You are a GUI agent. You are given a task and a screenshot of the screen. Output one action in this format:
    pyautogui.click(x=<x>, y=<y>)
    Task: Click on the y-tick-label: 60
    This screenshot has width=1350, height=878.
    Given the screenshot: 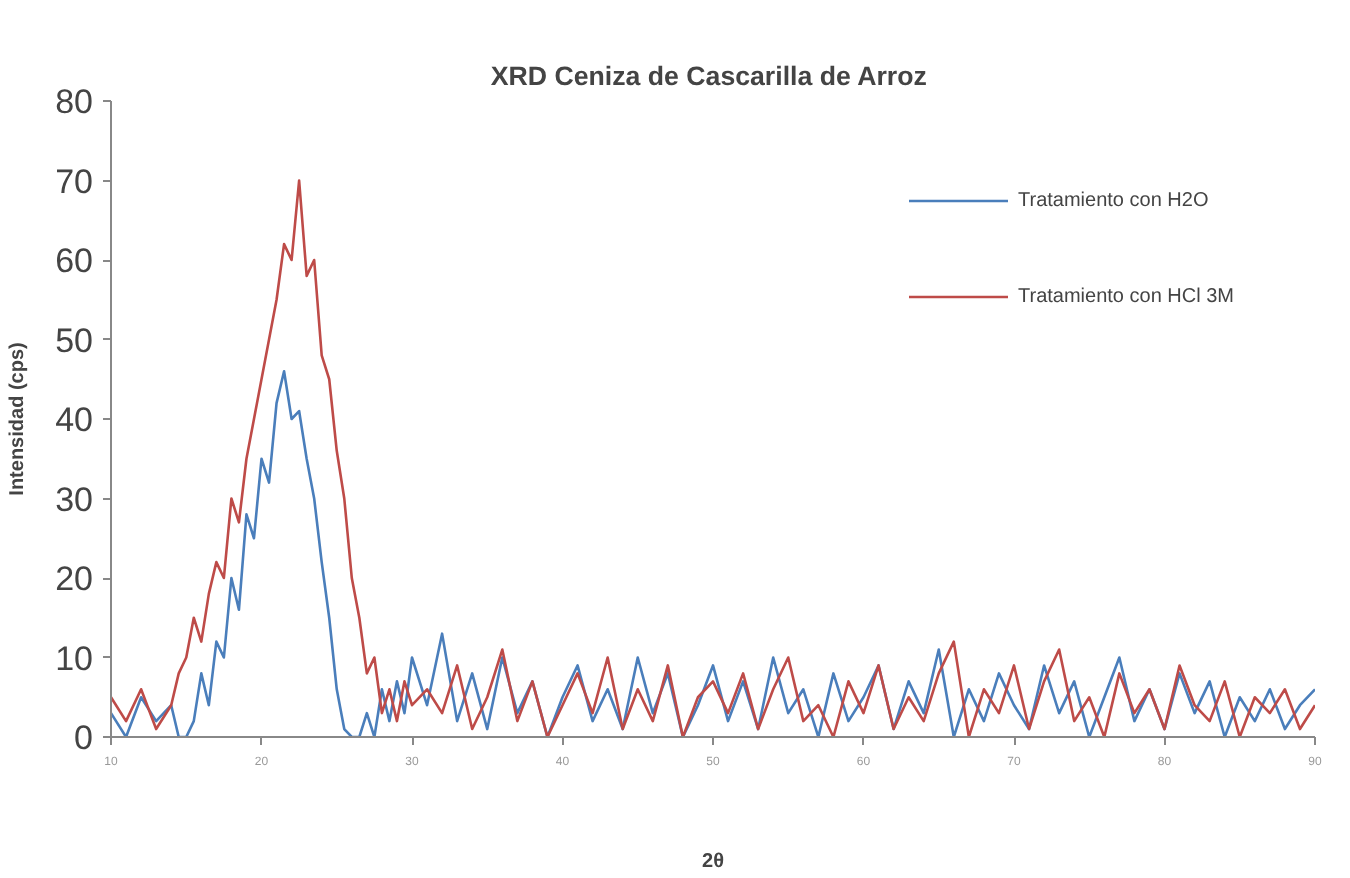 What is the action you would take?
    pyautogui.click(x=74, y=261)
    